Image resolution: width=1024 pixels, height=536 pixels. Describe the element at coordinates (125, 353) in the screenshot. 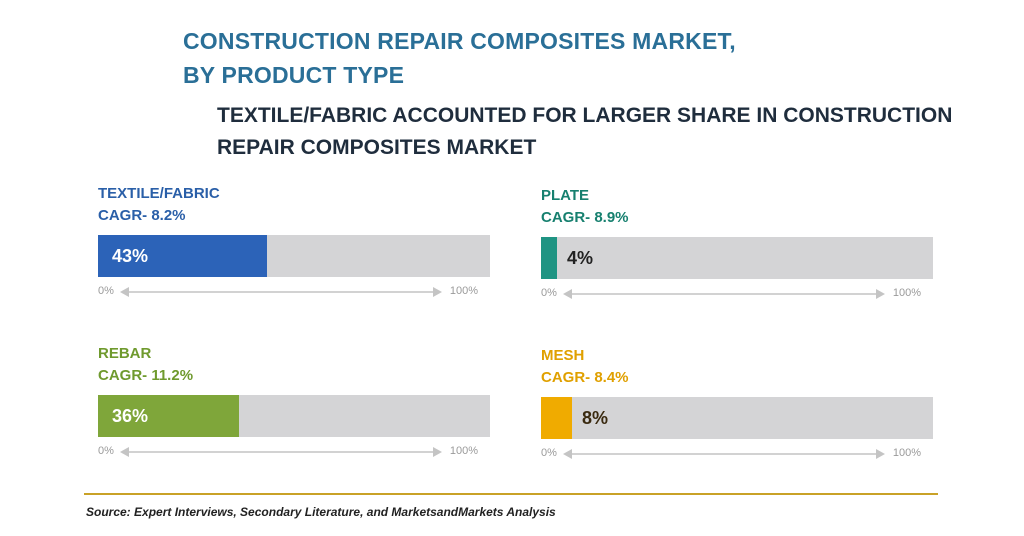

I see `segment-name: REBAR` at that location.